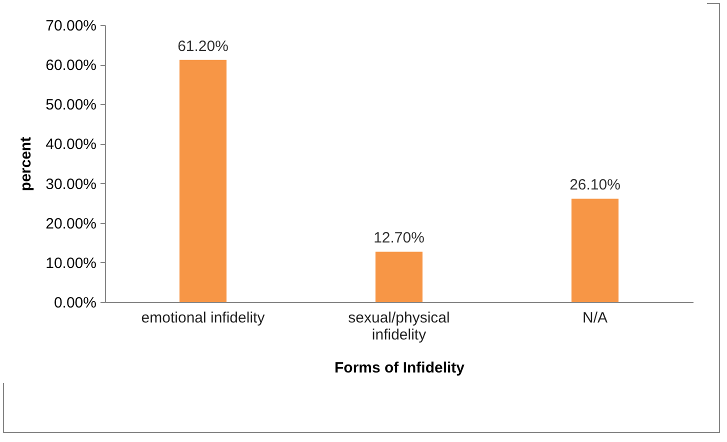  Describe the element at coordinates (595, 318) in the screenshot. I see `x-tick-label: N/A` at that location.